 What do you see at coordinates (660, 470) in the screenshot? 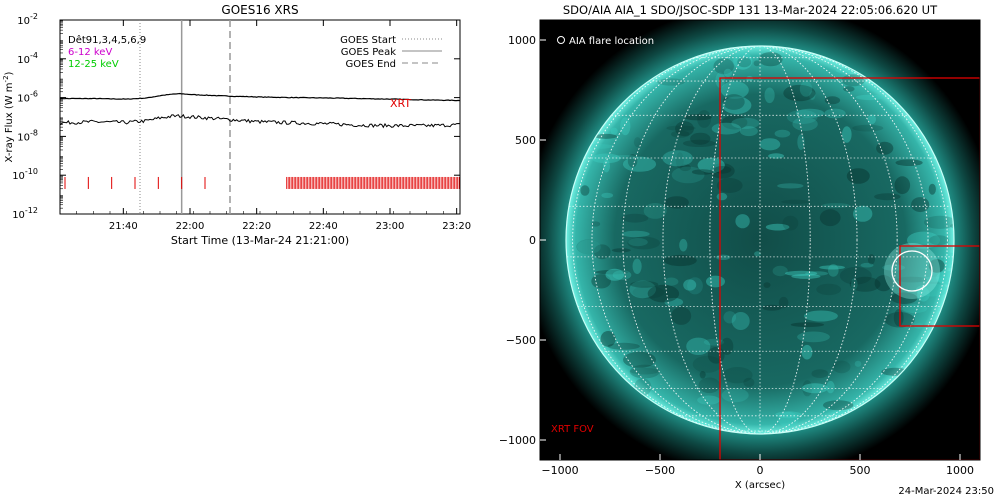
I see `x-tick-label: −500` at bounding box center [660, 470].